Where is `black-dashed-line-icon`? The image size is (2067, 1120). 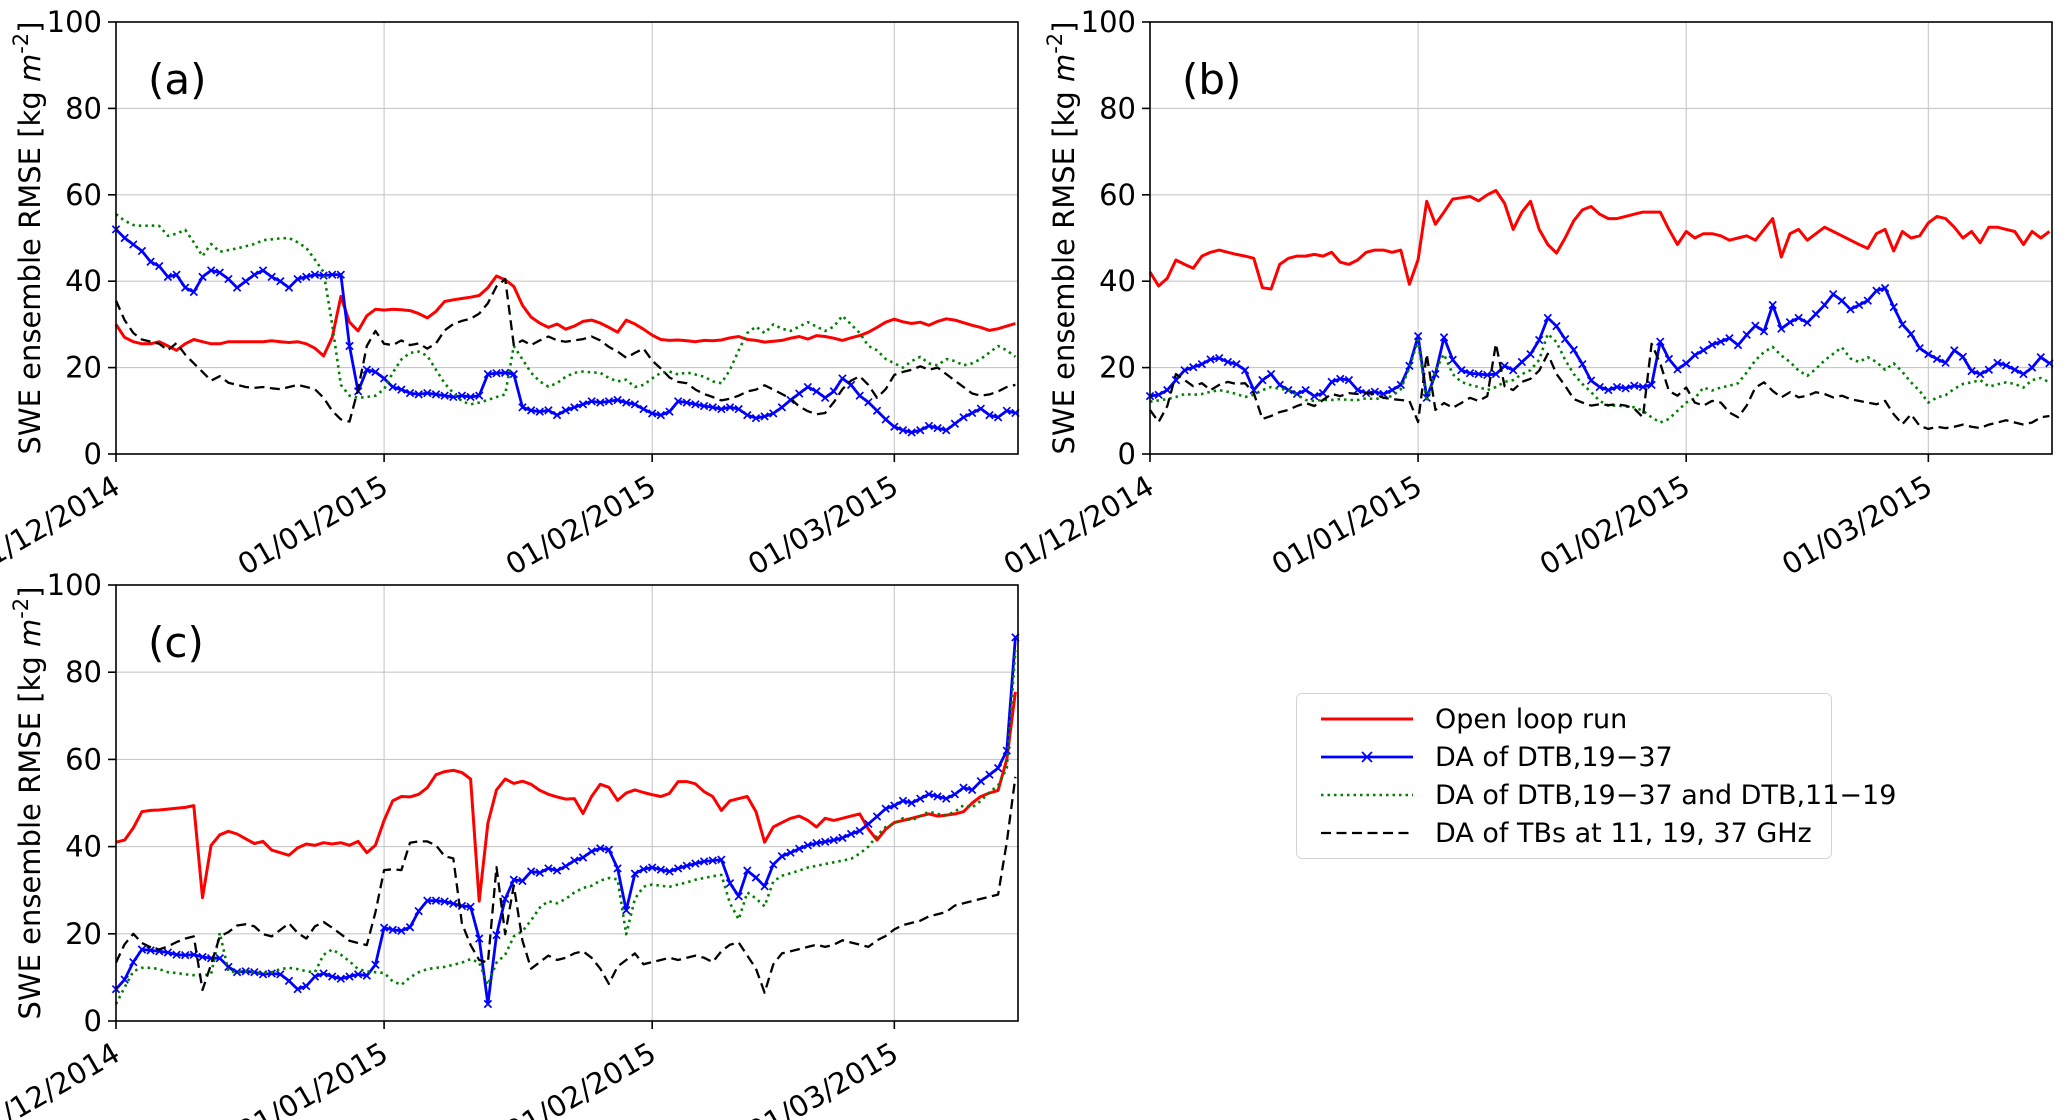
black-dashed-line-icon is located at coordinates (1367, 833).